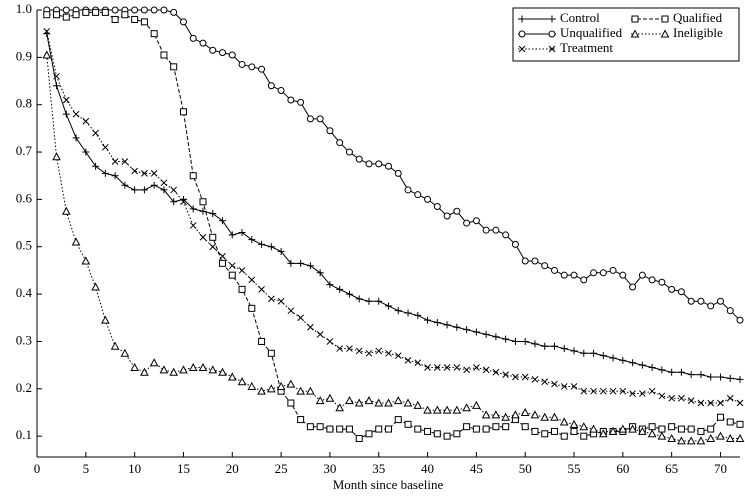  What do you see at coordinates (24, 103) in the screenshot?
I see `y-tick-label: 0.8` at bounding box center [24, 103].